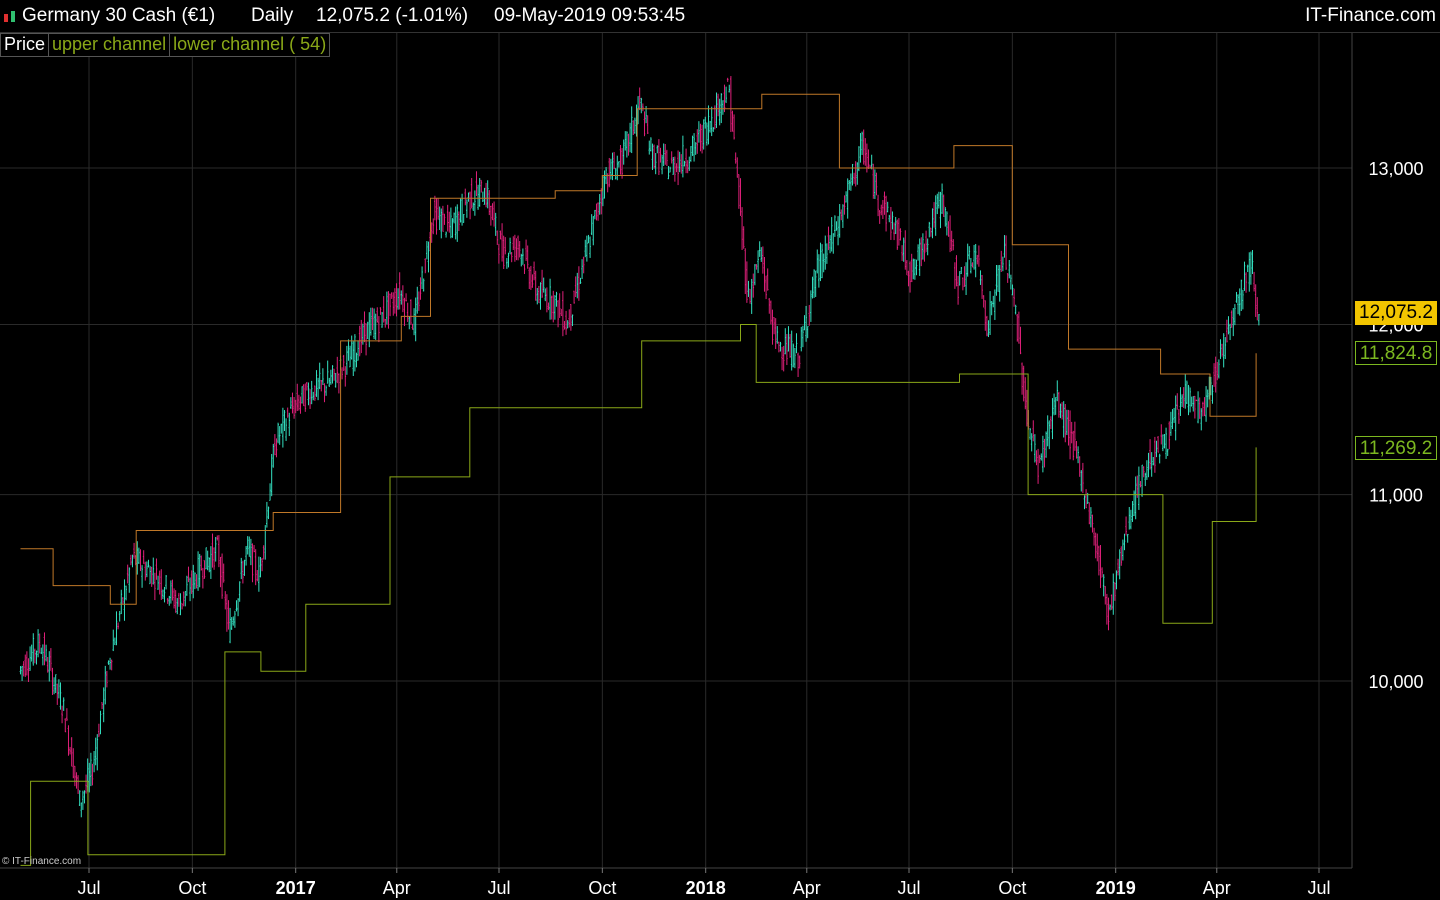  What do you see at coordinates (1116, 888) in the screenshot?
I see `x-tick-label: 2019` at bounding box center [1116, 888].